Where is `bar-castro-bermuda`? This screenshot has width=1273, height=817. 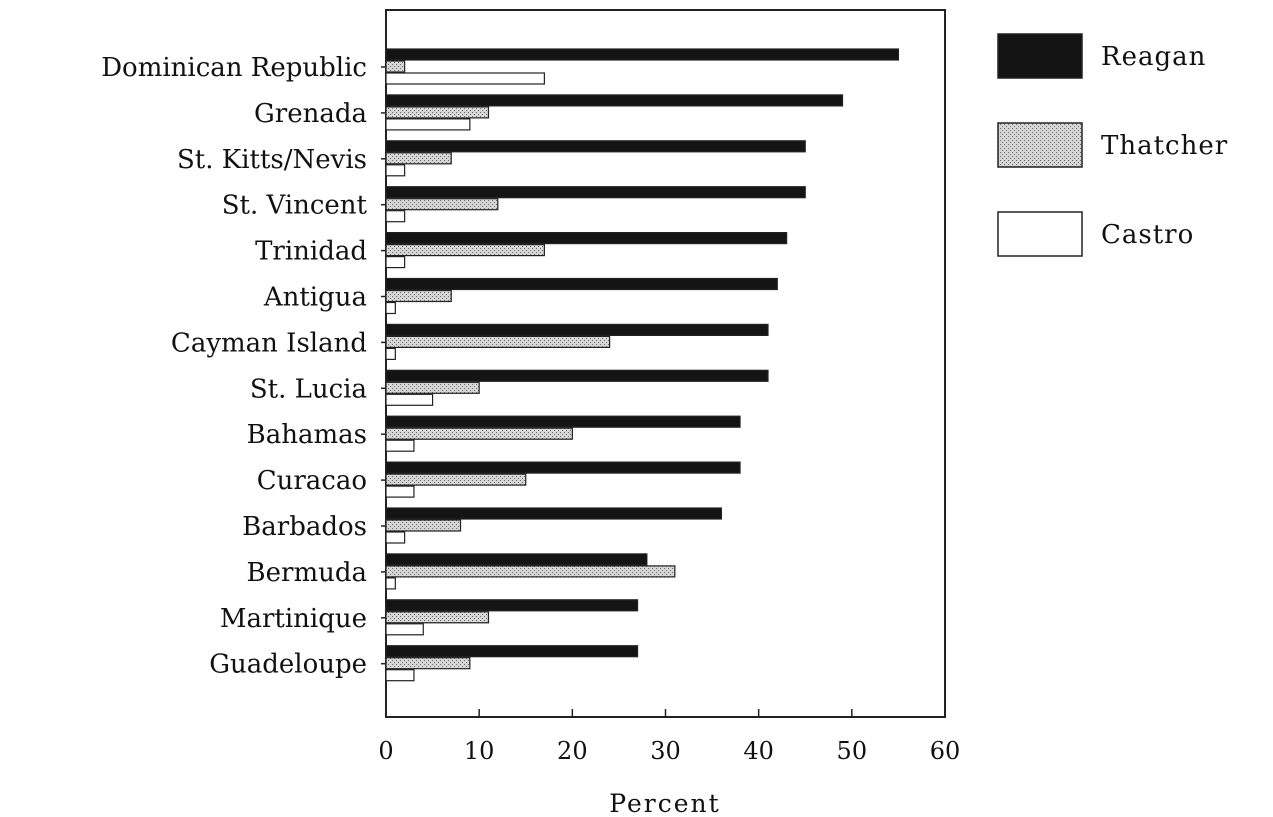 bar-castro-bermuda is located at coordinates (390, 583).